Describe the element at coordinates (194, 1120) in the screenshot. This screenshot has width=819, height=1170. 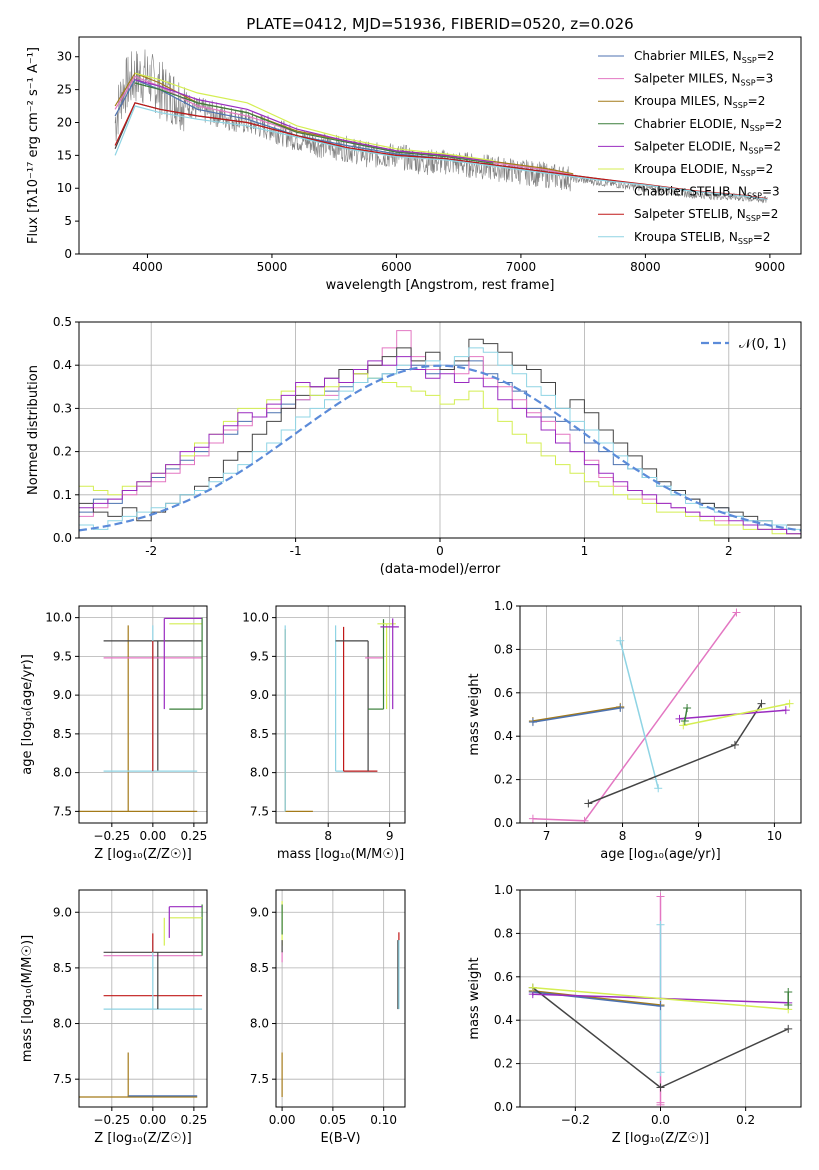
I see `x-tick-label: 0.25` at that location.